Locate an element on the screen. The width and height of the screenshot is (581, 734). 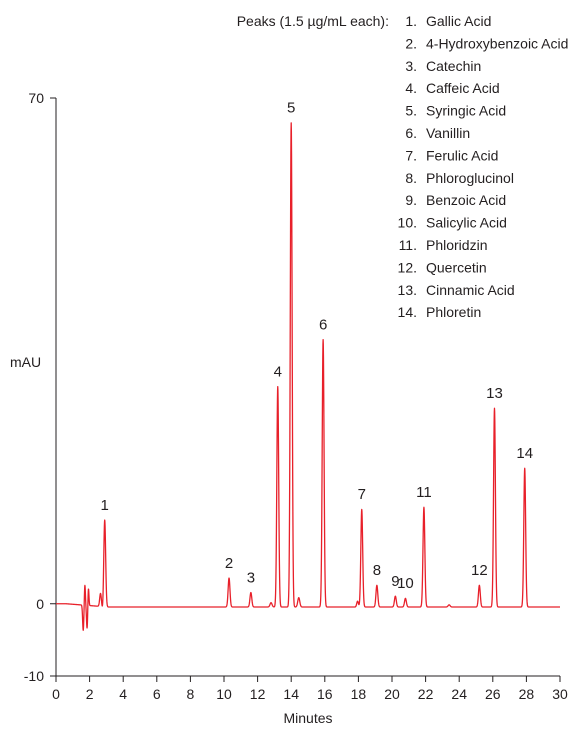
peak-label-7: 7 is located at coordinates (362, 494).